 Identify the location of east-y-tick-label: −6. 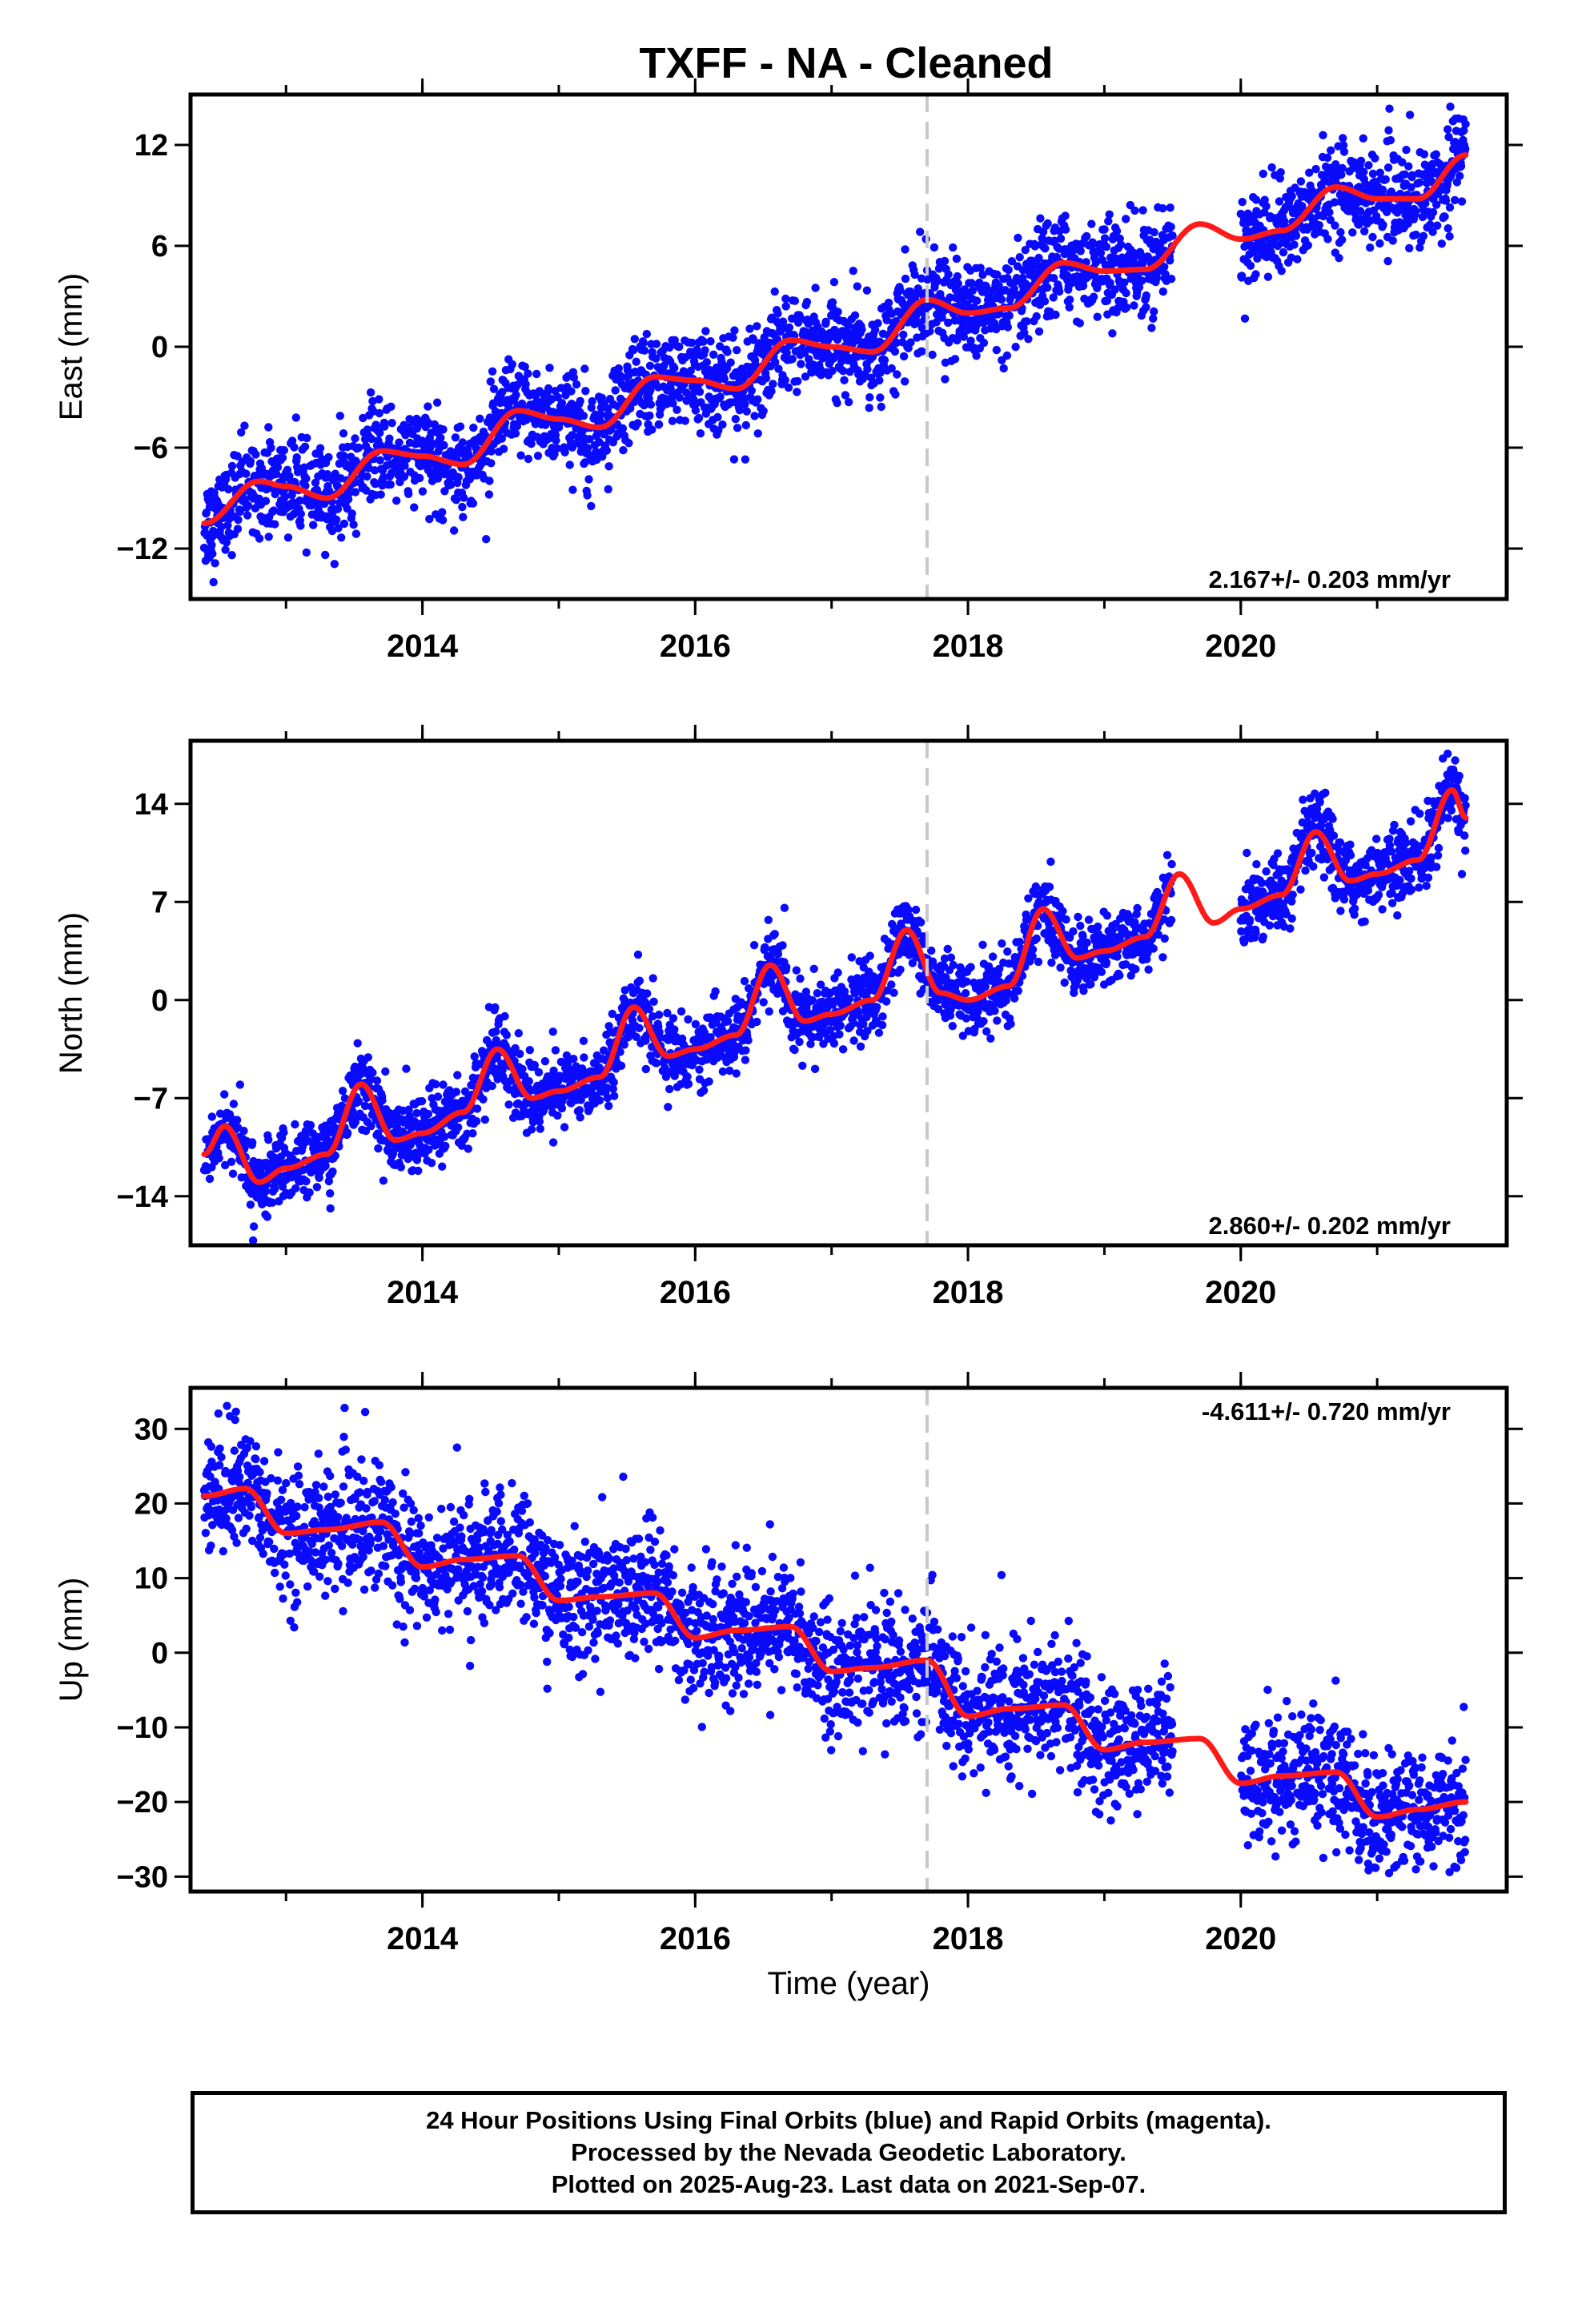
(151, 449).